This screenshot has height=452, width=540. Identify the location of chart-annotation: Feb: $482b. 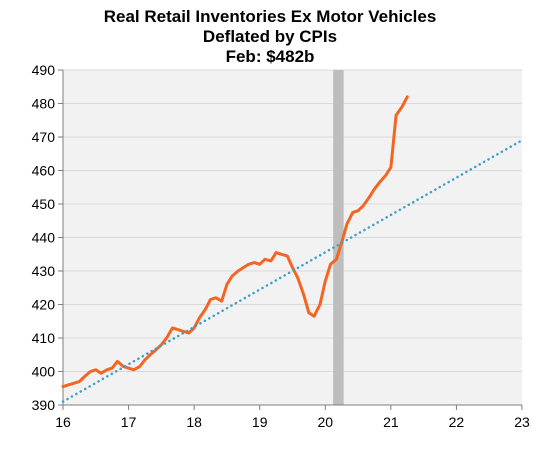
(270, 56).